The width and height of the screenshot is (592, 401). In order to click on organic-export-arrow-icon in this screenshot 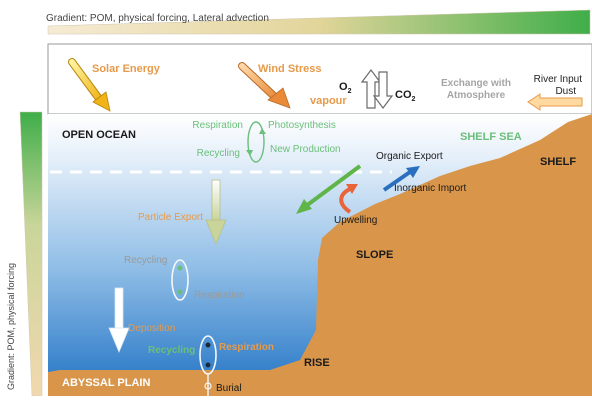, I will do `click(329, 189)`.